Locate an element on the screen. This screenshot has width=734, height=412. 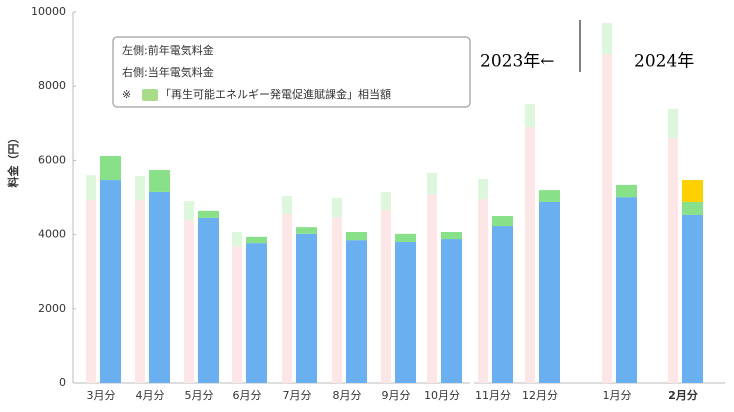
legend-text: ※ is located at coordinates (126, 94).